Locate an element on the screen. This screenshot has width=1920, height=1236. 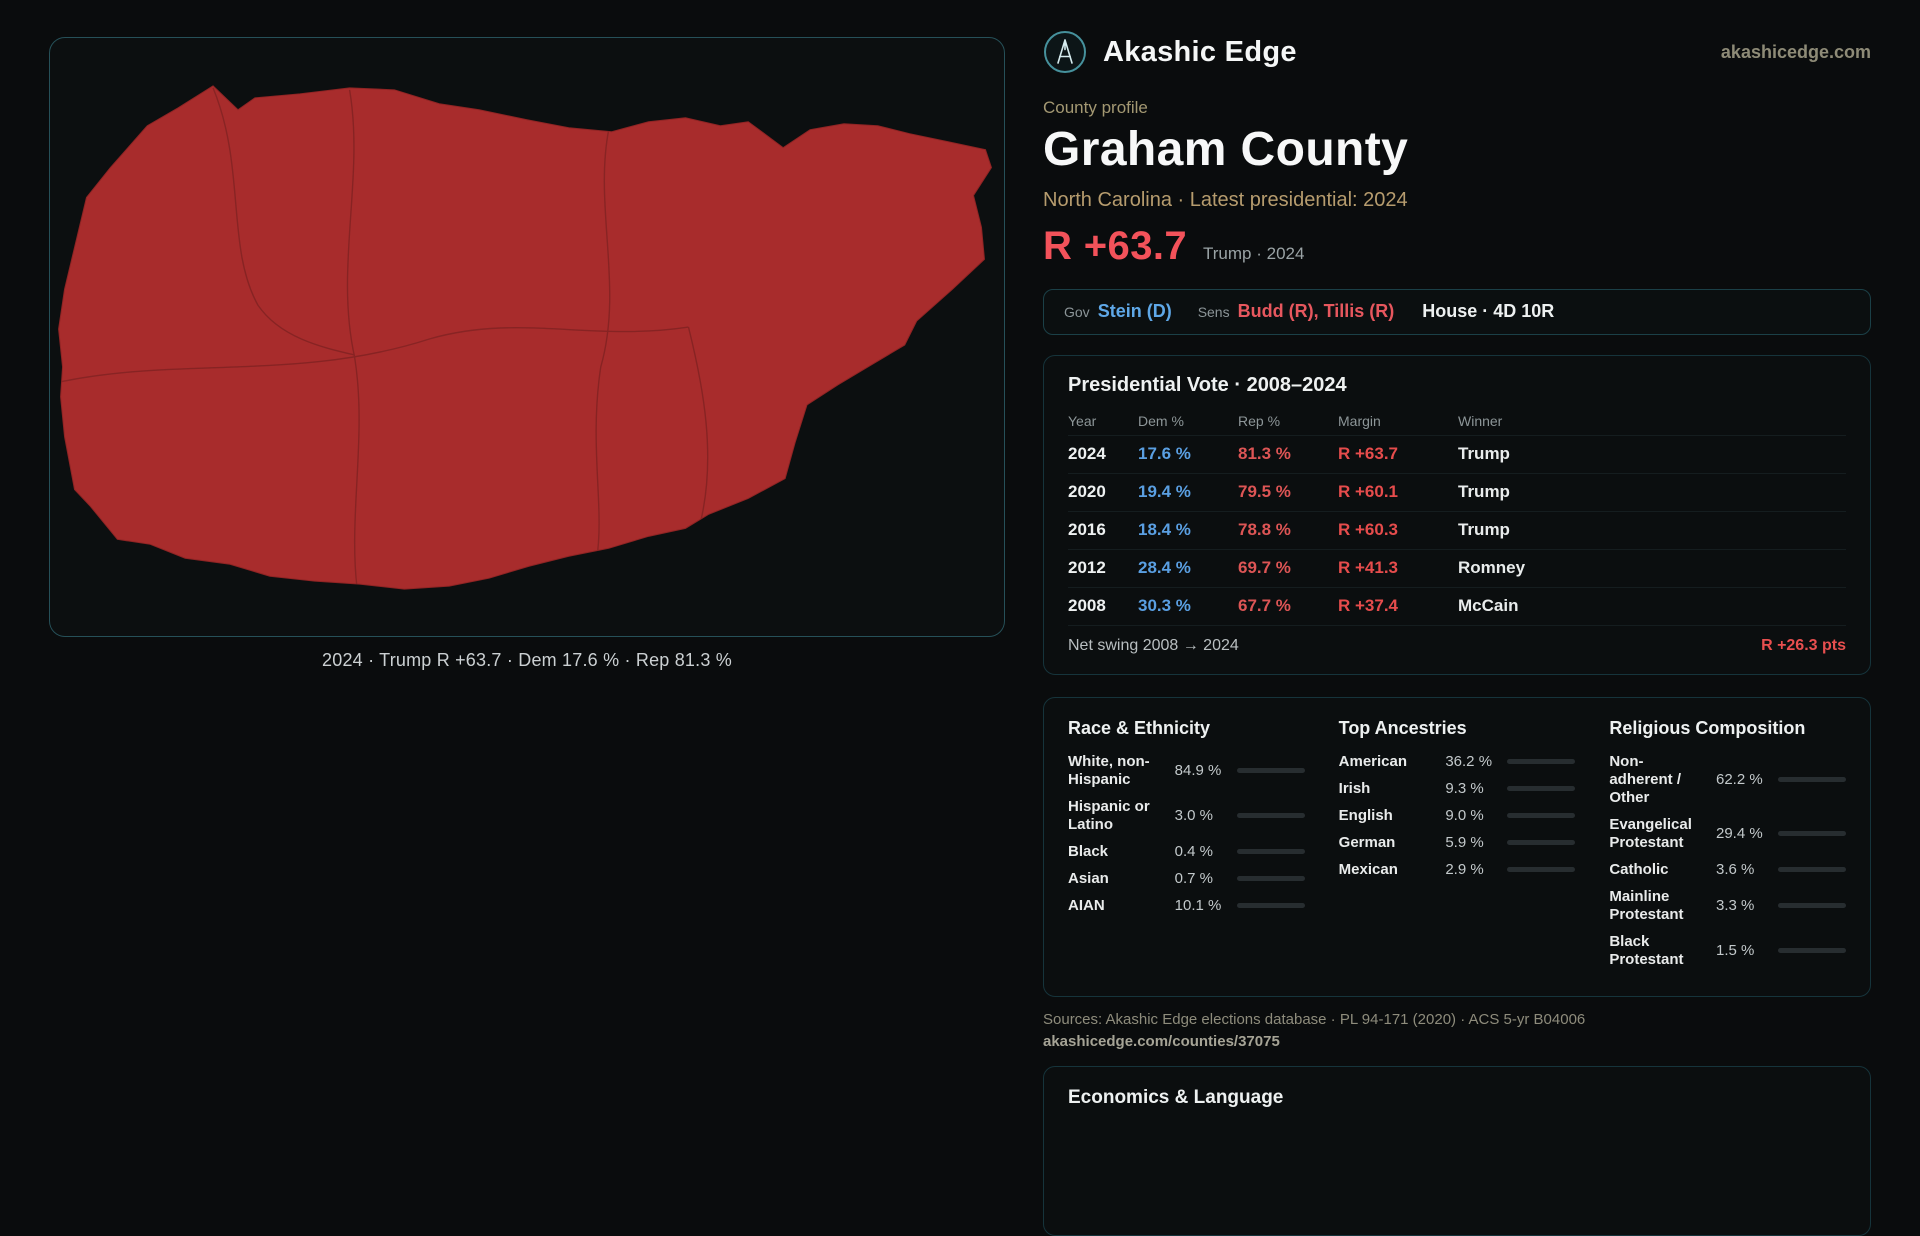
demo-row: Catholic 3.6 % is located at coordinates (1727, 870).